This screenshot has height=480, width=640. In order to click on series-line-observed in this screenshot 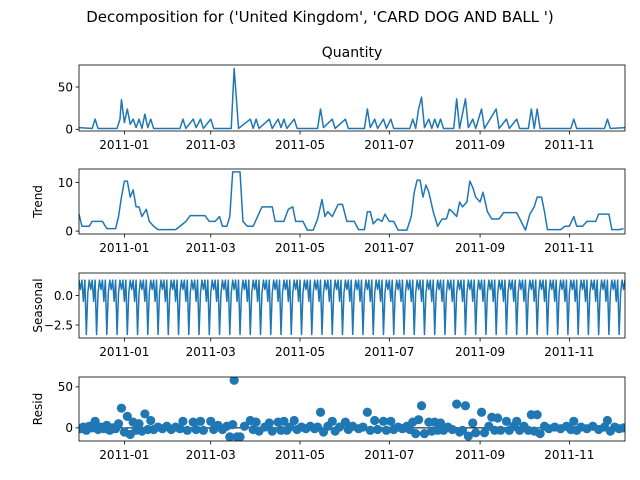, I will do `click(352, 98)`.